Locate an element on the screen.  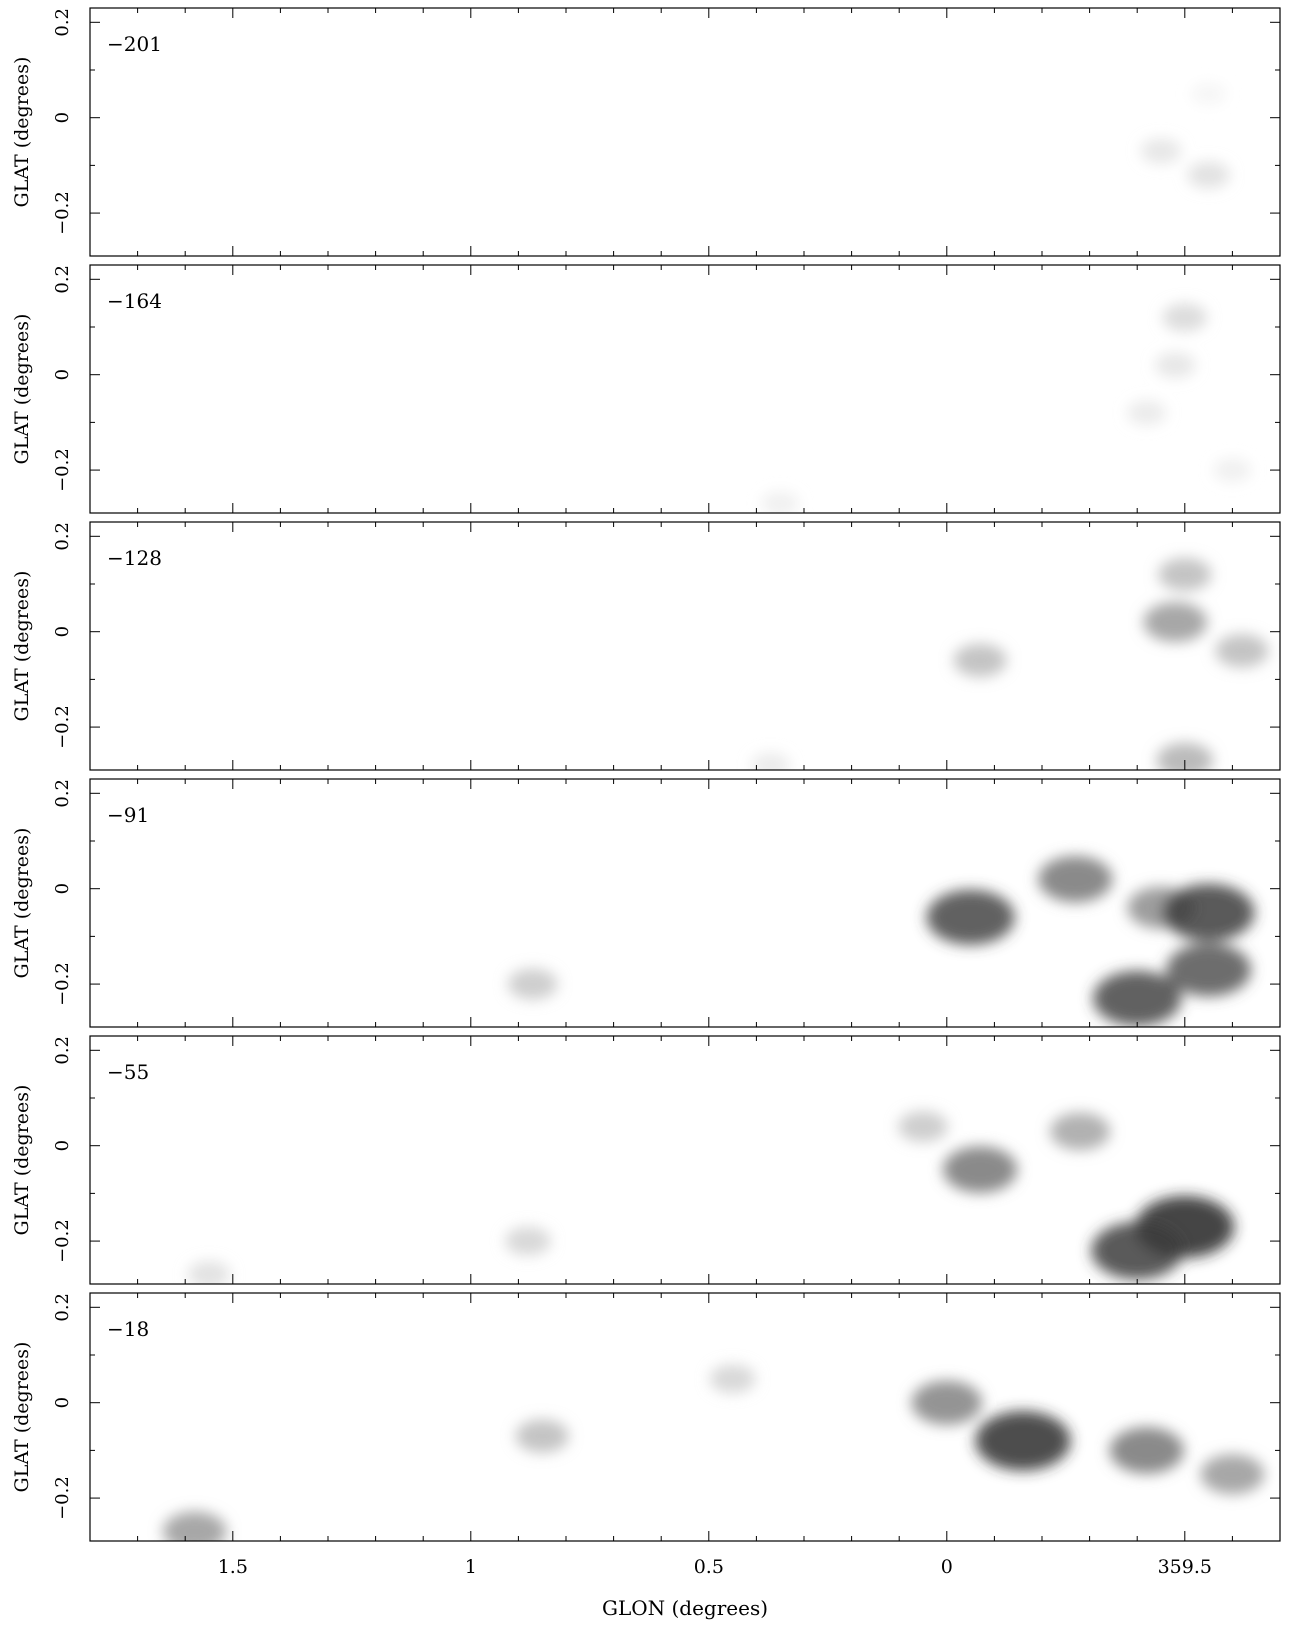
panel-velocity-label: −128 is located at coordinates (134, 558).